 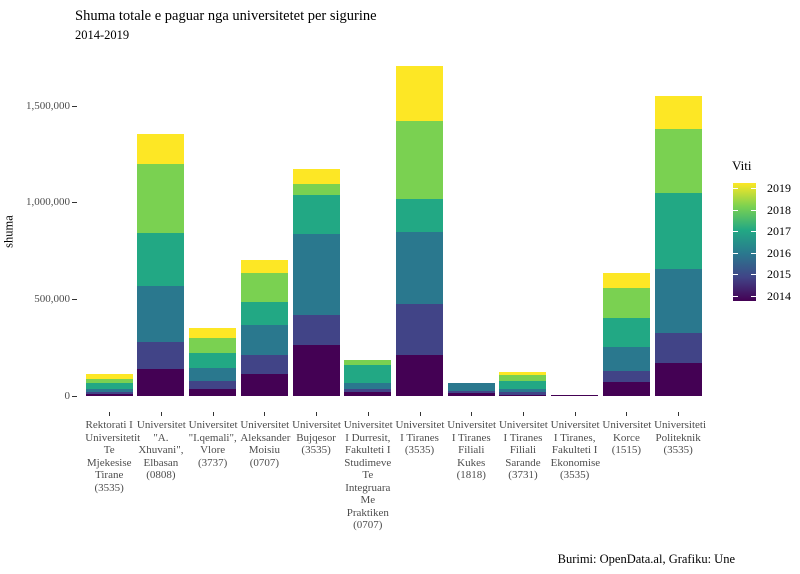 I want to click on x-axis-label: Universiteti Politeknik (3535), so click(x=680, y=437).